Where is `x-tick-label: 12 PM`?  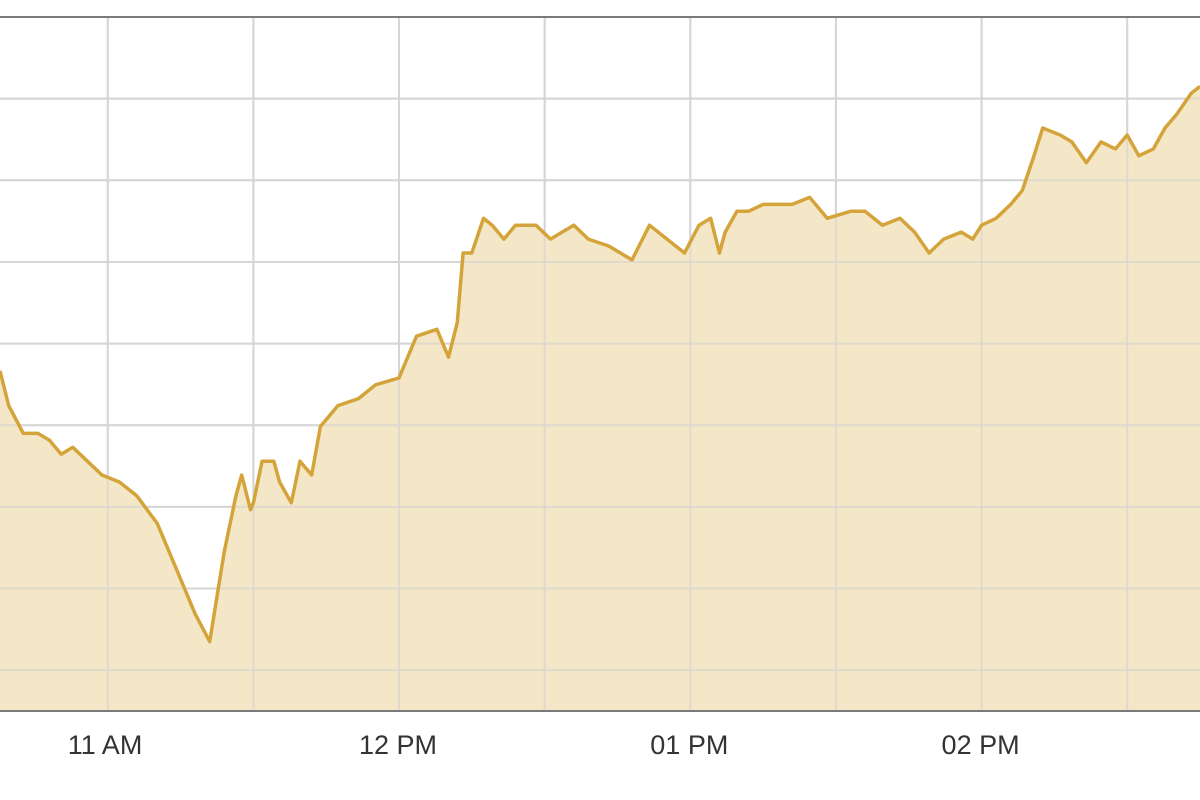
x-tick-label: 12 PM is located at coordinates (398, 745).